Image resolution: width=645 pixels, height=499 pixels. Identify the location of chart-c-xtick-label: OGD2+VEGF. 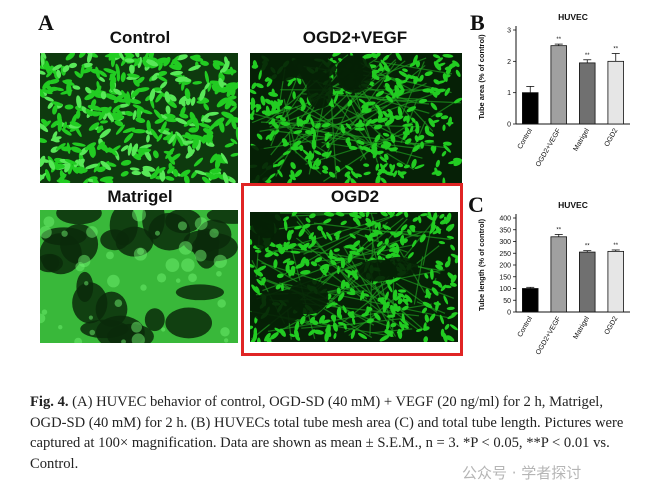
(549, 336).